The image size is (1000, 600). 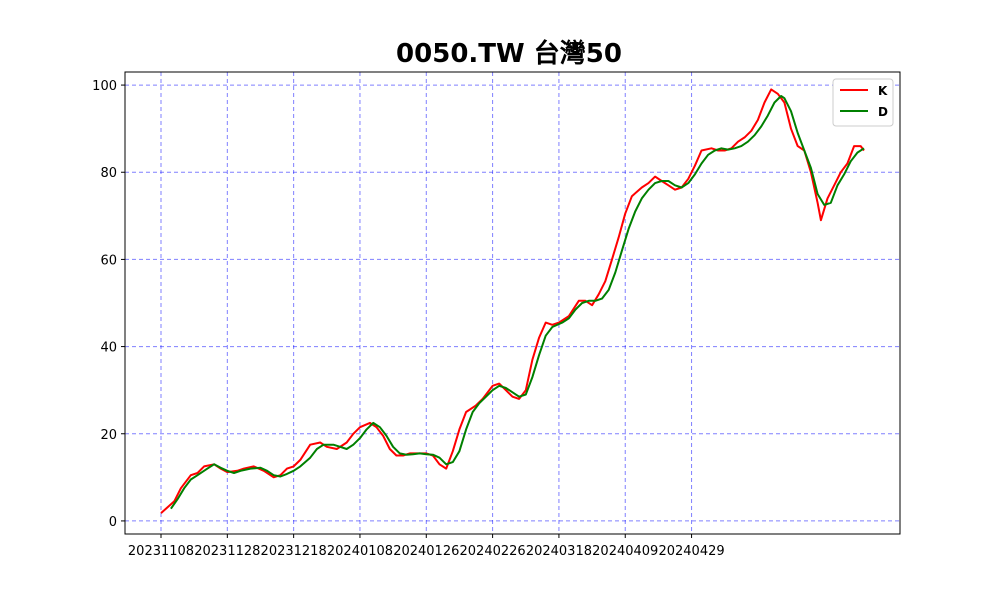 What do you see at coordinates (104, 86) in the screenshot?
I see `y-tick-label: 100` at bounding box center [104, 86].